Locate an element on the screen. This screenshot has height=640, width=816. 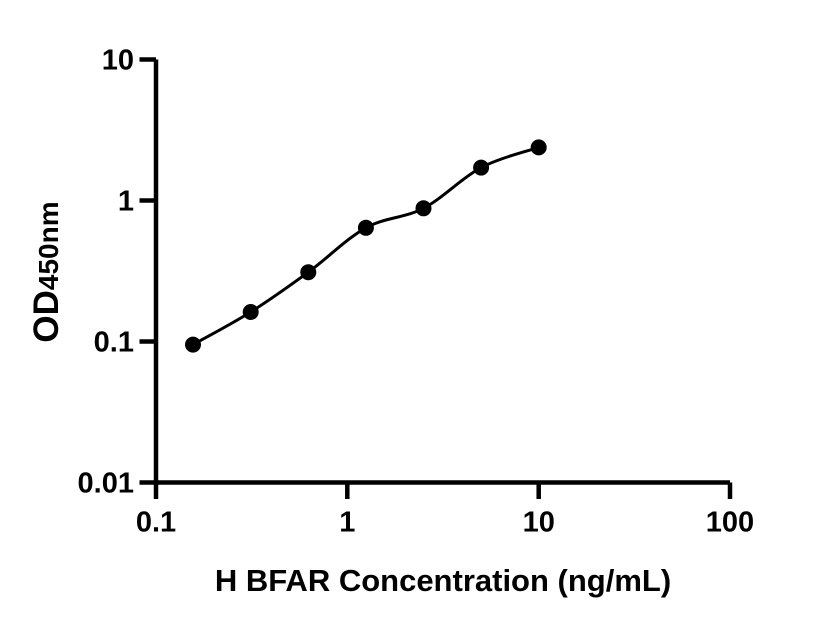
y-tick-label: 0.01 is located at coordinates (106, 484).